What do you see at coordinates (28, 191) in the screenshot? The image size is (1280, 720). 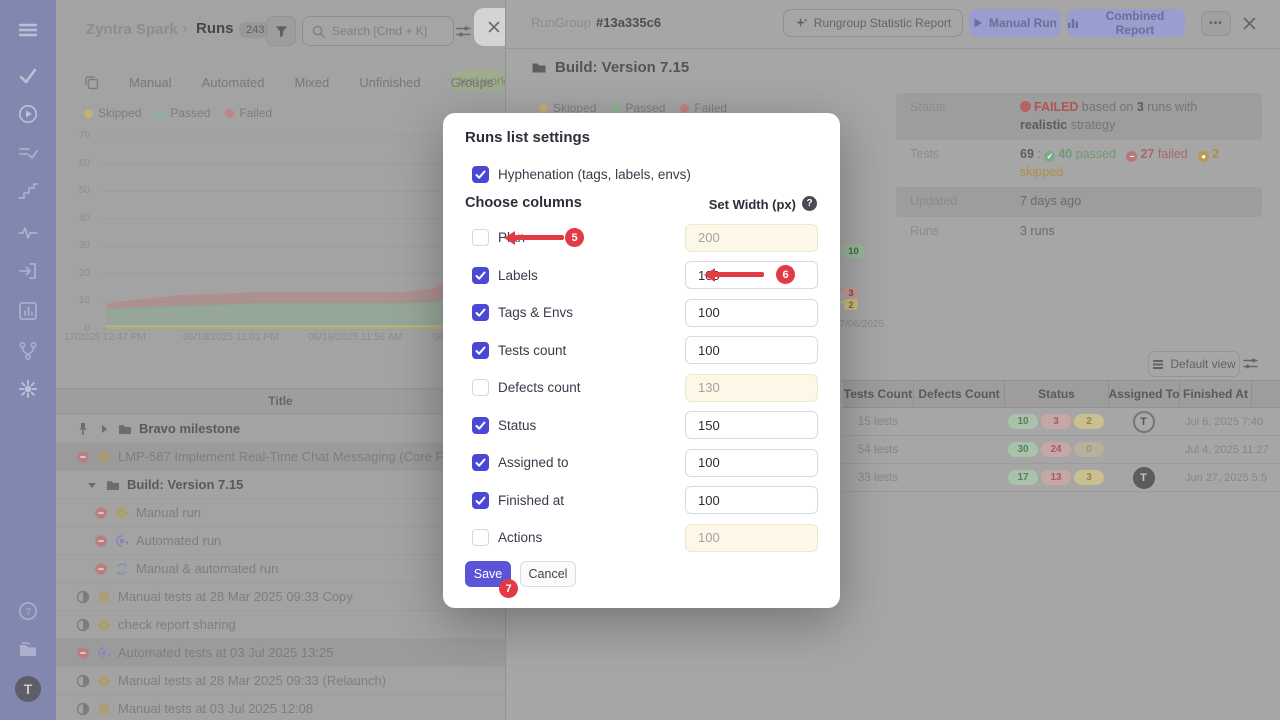 I see `steps-icon` at bounding box center [28, 191].